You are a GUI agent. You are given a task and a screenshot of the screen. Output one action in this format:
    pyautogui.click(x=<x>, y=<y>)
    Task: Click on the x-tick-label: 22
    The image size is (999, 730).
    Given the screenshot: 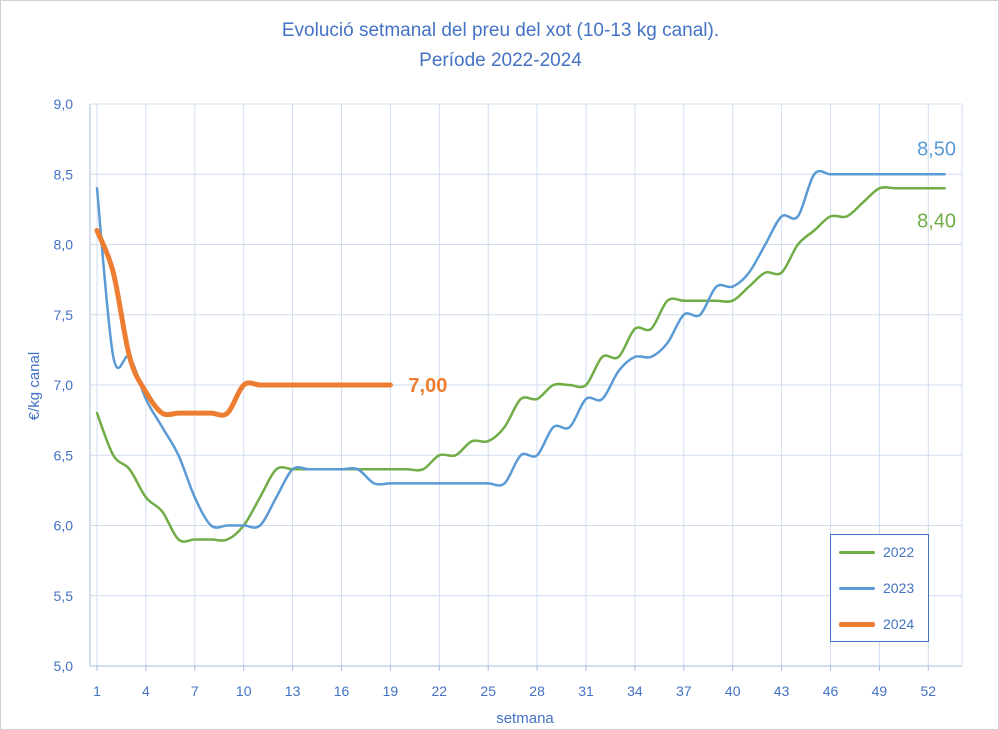 What is the action you would take?
    pyautogui.click(x=440, y=691)
    